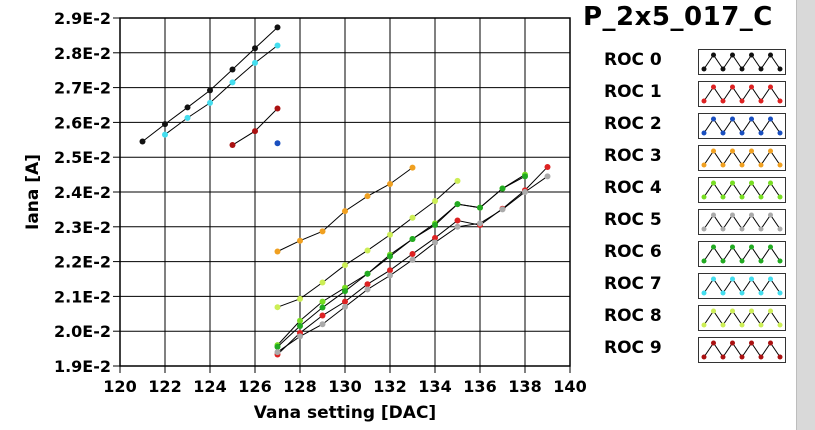  Describe the element at coordinates (633, 188) in the screenshot. I see `legend-label: ROC 4` at that location.